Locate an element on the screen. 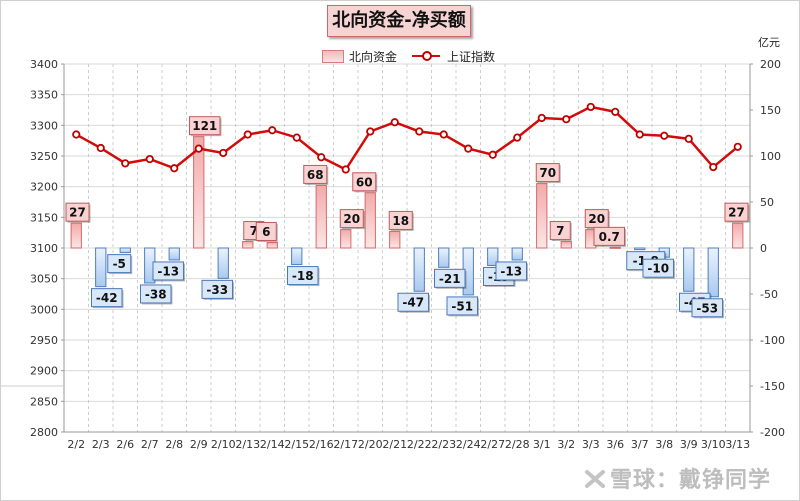 The height and width of the screenshot is (501, 800). left-tick-label: 2900 is located at coordinates (44, 371).